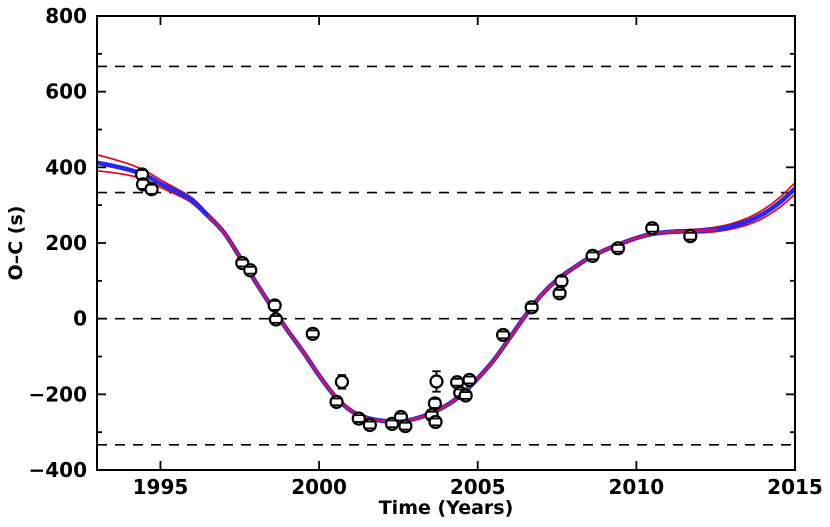 This screenshot has height=527, width=830. Describe the element at coordinates (161, 487) in the screenshot. I see `x-tick-label: 1995` at that location.